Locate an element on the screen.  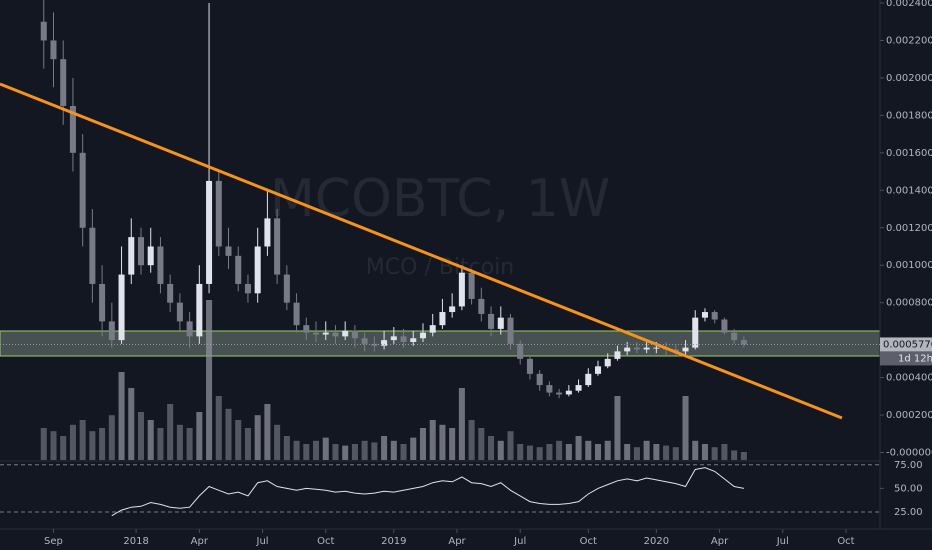
countdown-label: 1d 12h is located at coordinates (915, 358).